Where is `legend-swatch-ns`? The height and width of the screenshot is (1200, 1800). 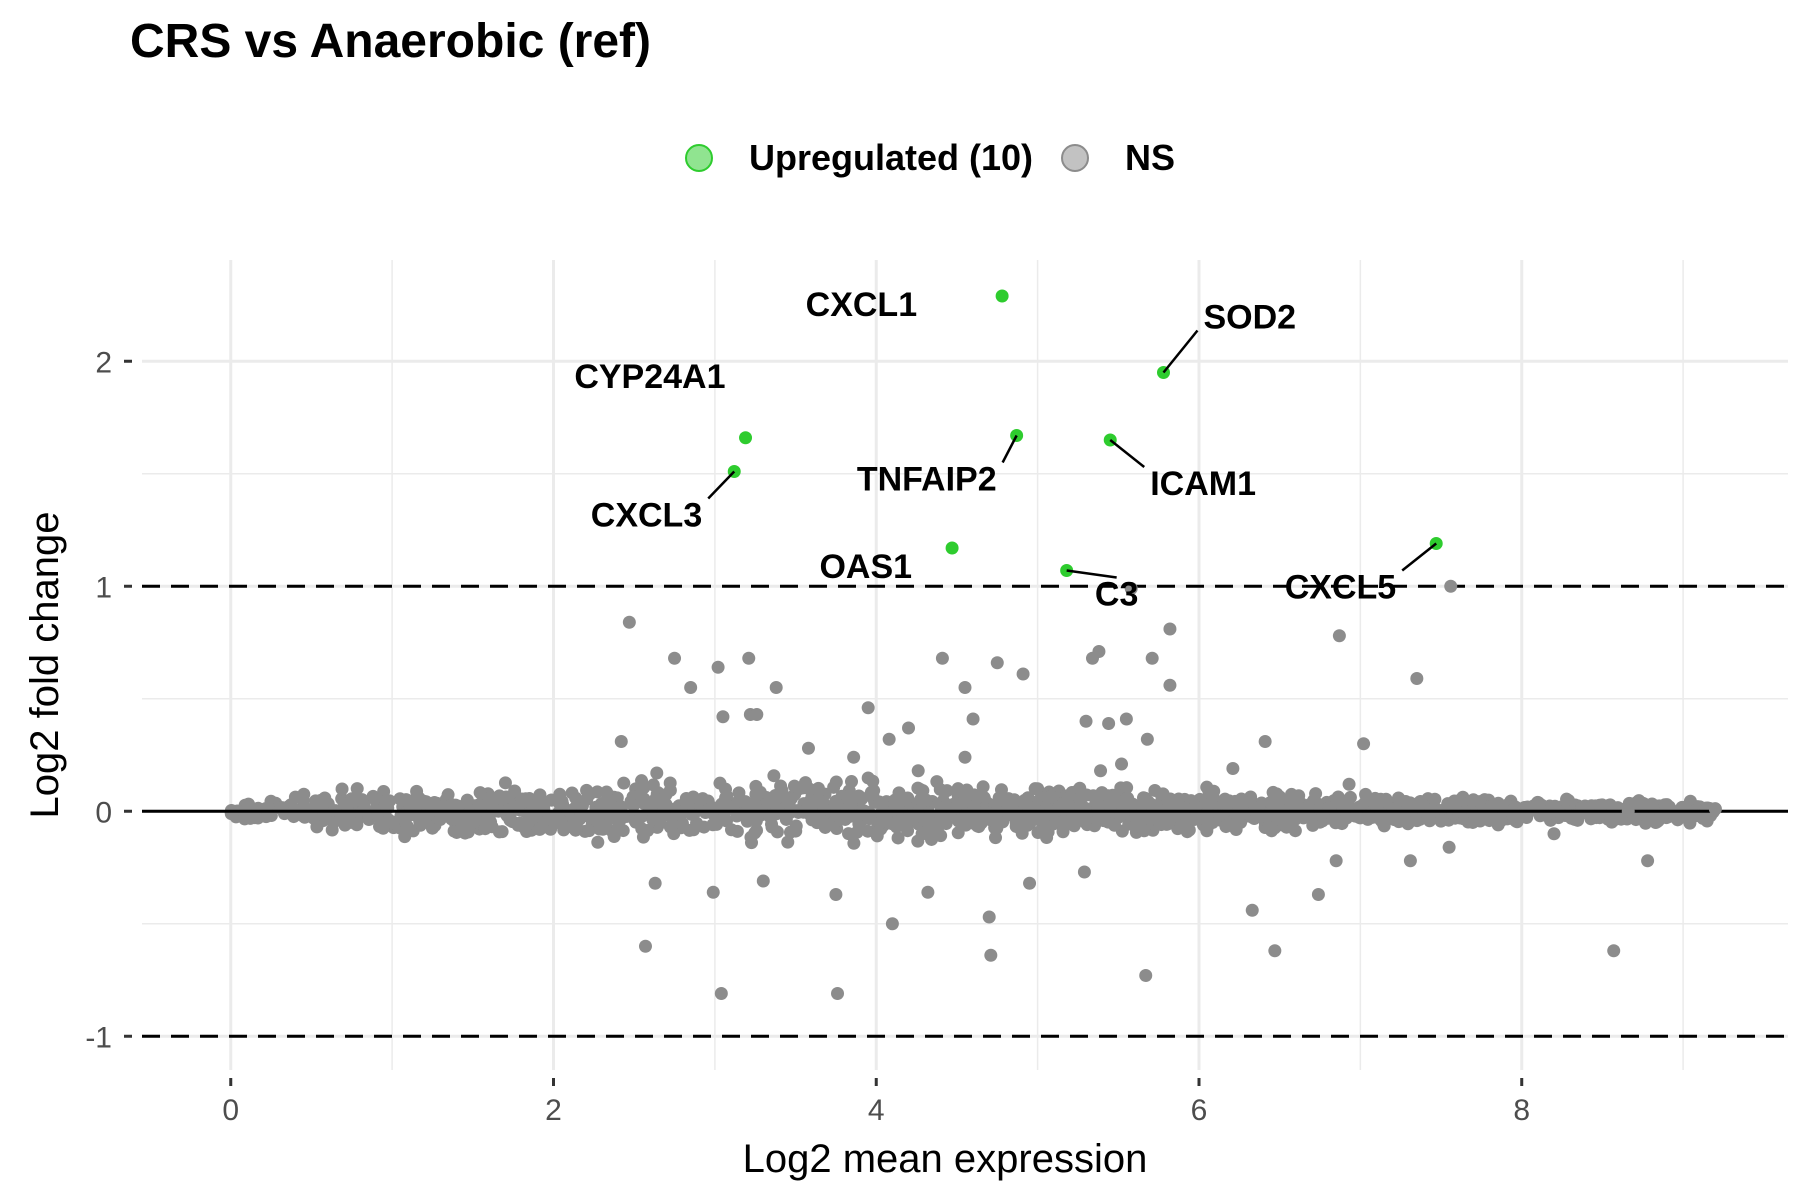
legend-swatch-ns is located at coordinates (1075, 158).